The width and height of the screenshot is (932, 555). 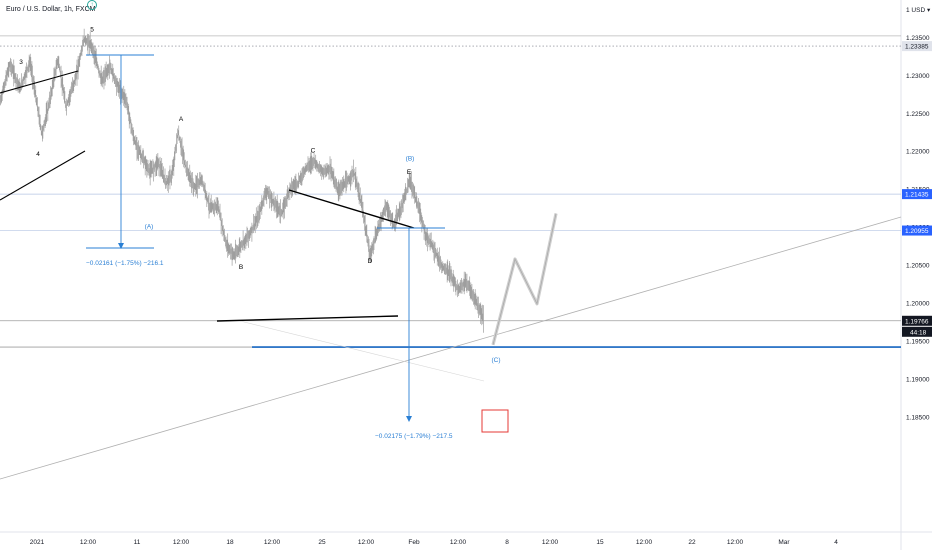 I want to click on price-badge: 1.23385, so click(x=917, y=47).